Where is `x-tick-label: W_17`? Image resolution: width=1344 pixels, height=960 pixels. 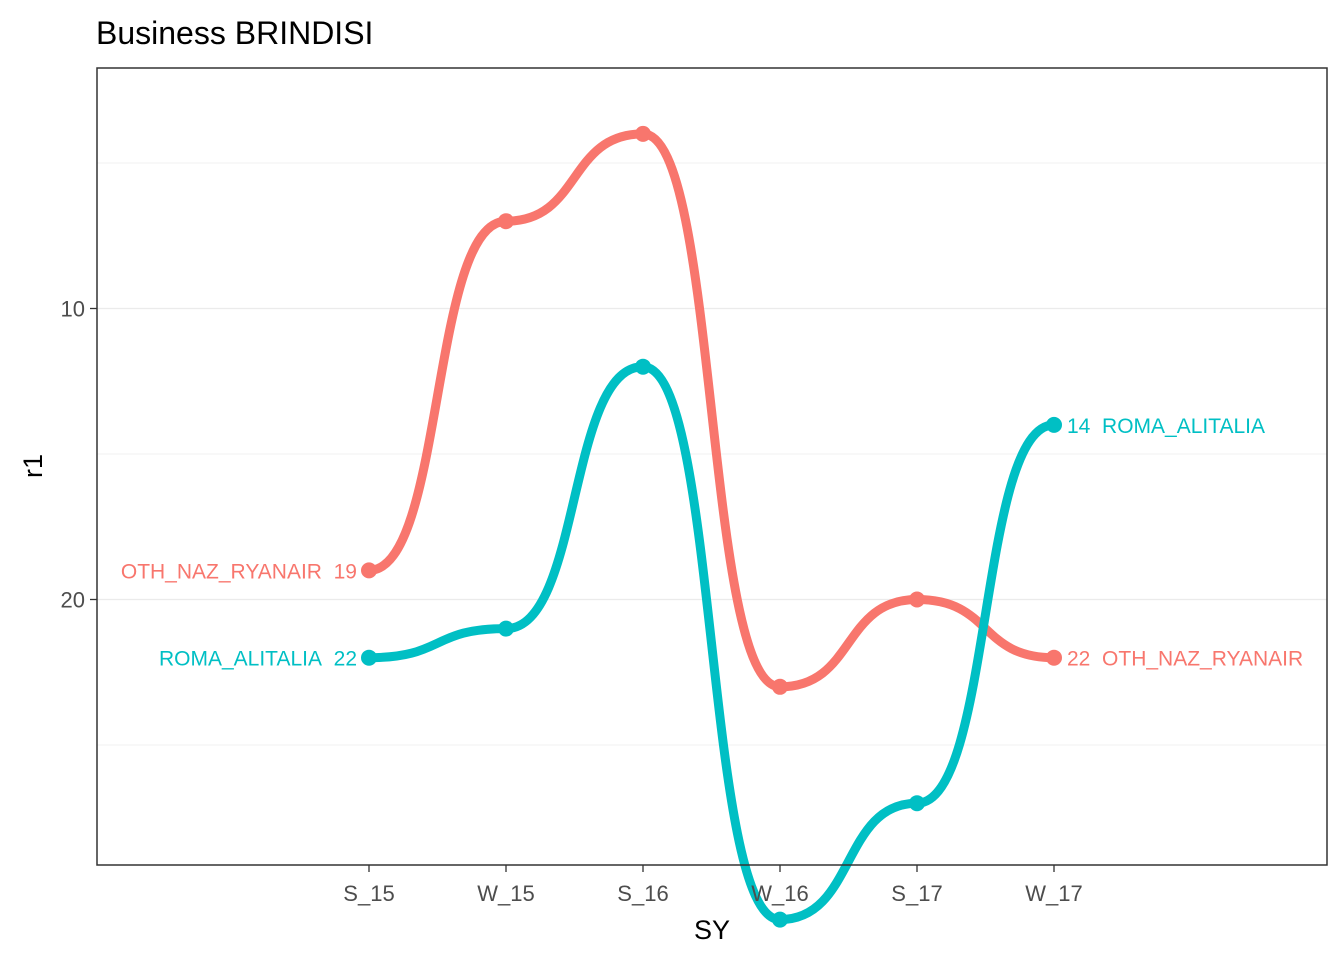 x-tick-label: W_17 is located at coordinates (1053, 893).